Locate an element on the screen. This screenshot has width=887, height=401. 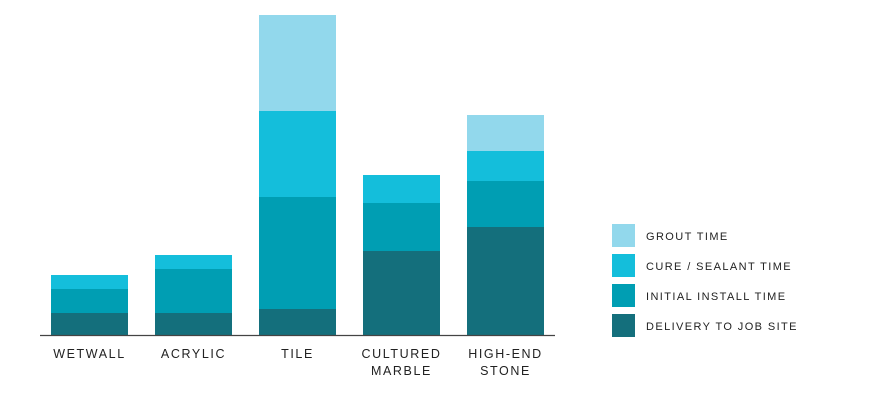
x-tick-label: WETWALL is located at coordinates (89, 354).